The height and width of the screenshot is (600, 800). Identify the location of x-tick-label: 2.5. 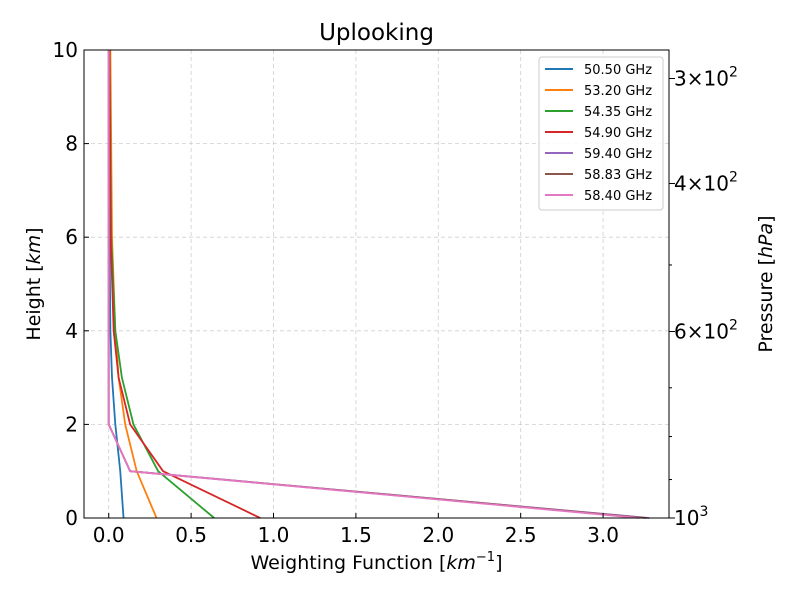
(521, 535).